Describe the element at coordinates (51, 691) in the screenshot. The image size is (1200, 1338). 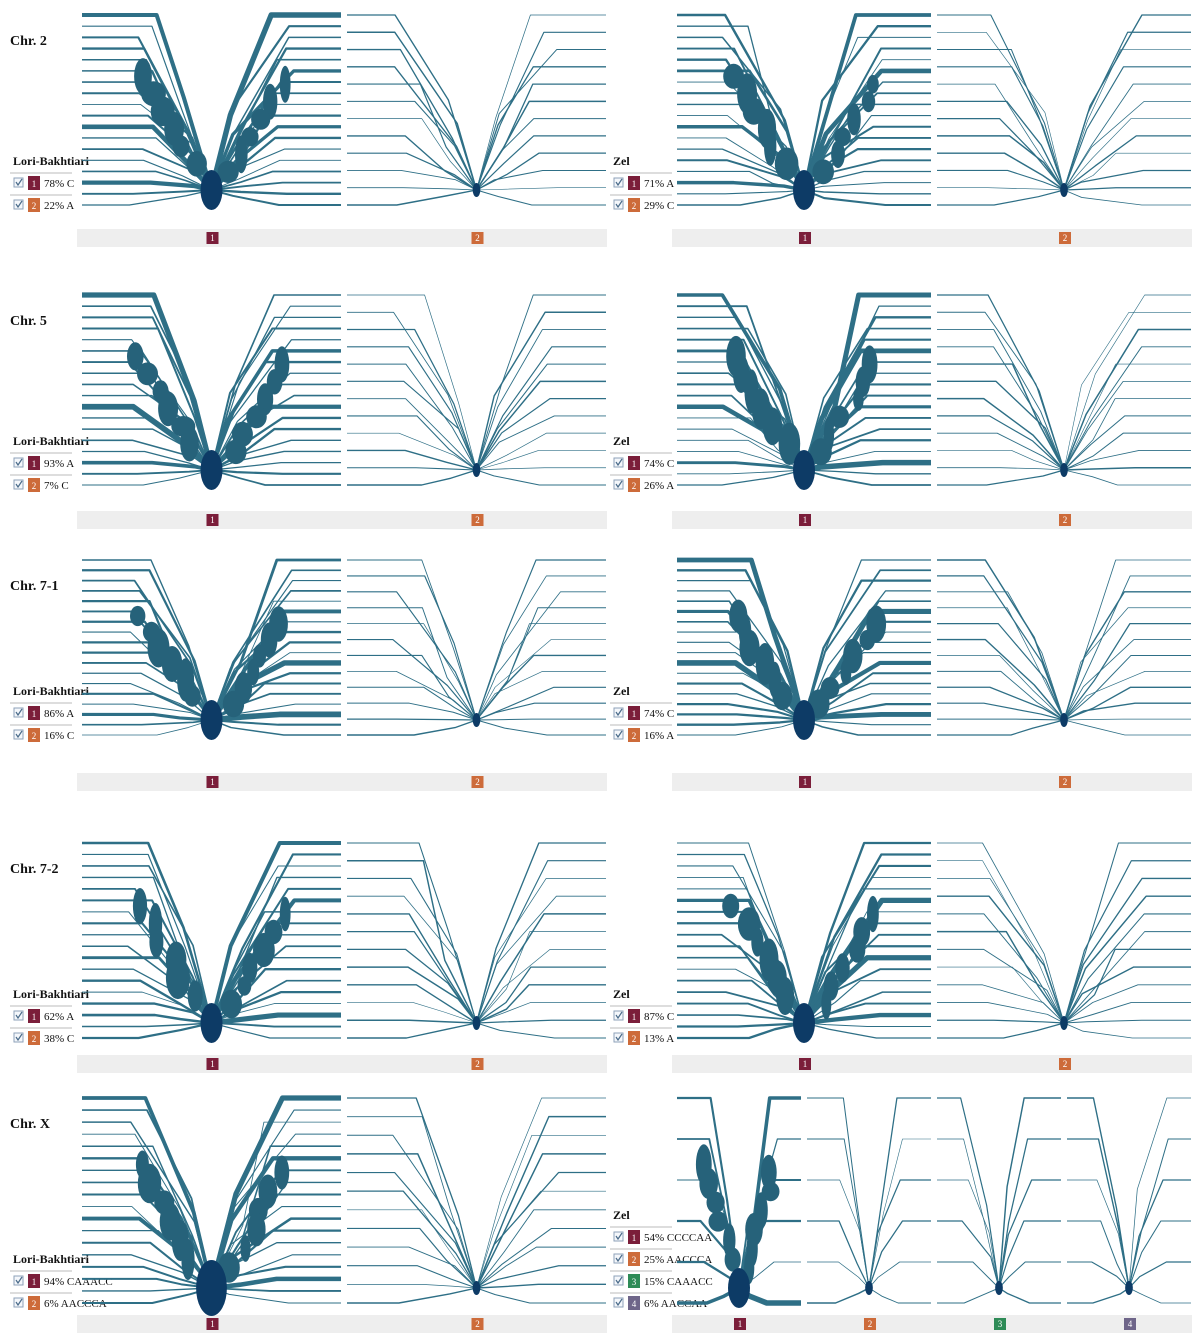
I see `population-label: Lori-Bakhtiari` at that location.